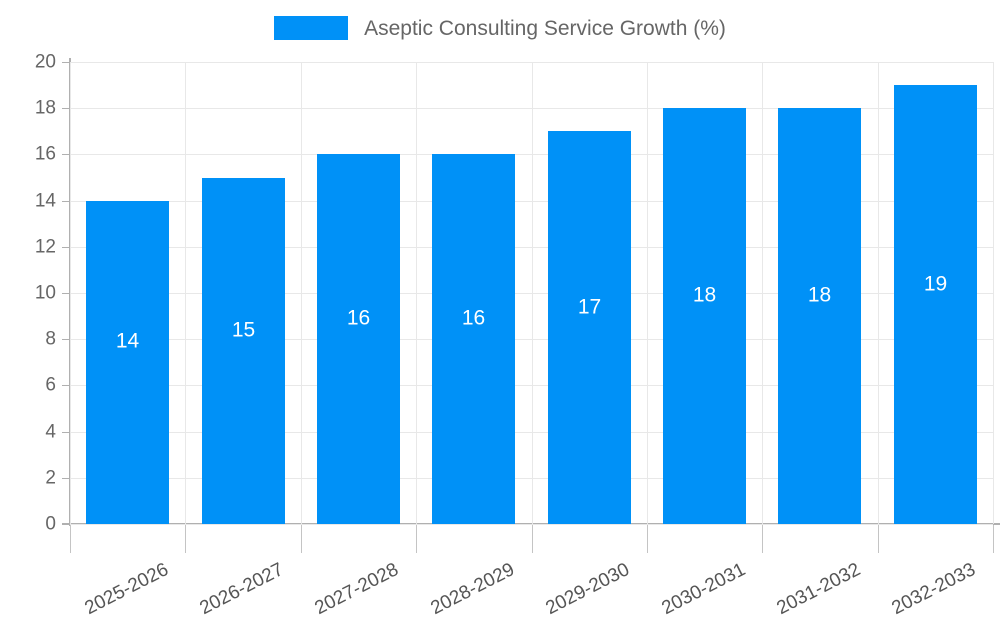 The image size is (1000, 619). What do you see at coordinates (703, 589) in the screenshot?
I see `x-axis-tick-label: 2030-2031` at bounding box center [703, 589].